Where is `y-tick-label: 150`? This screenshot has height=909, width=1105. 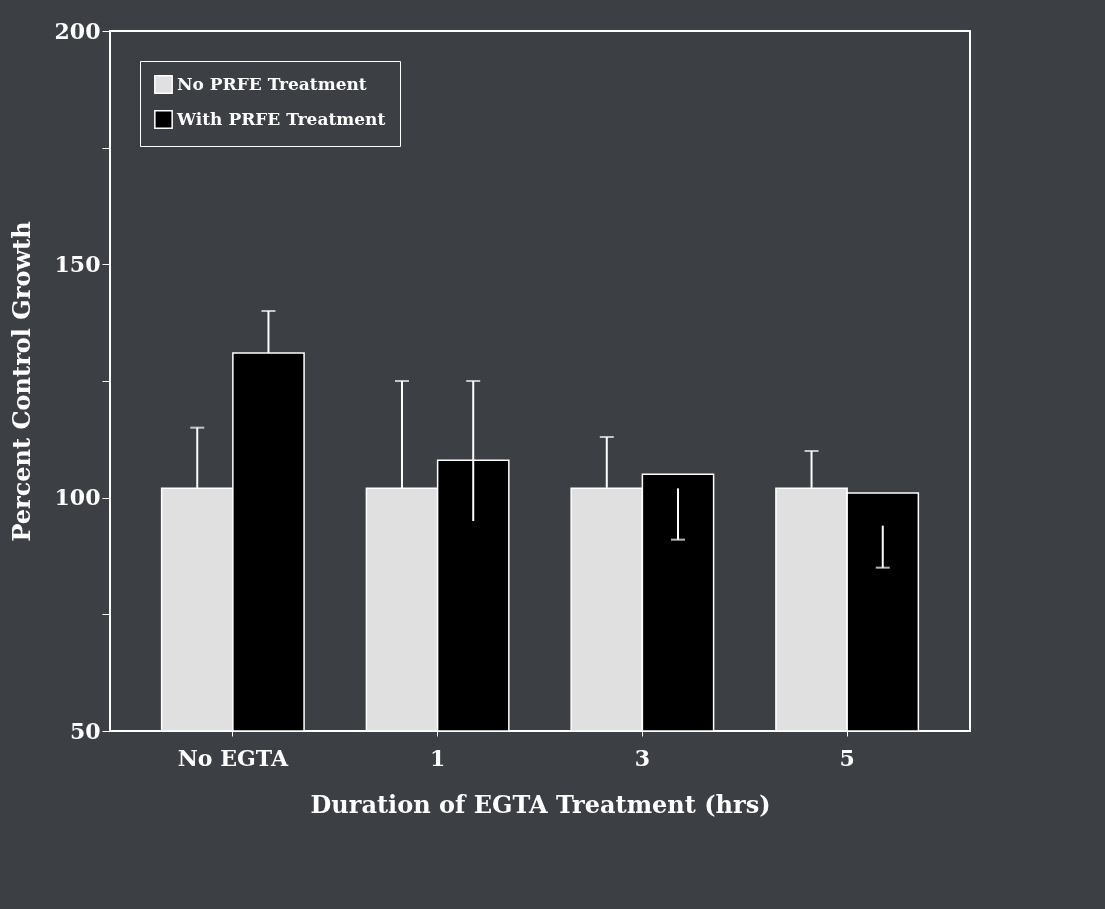 y-tick-label: 150 is located at coordinates (77, 263).